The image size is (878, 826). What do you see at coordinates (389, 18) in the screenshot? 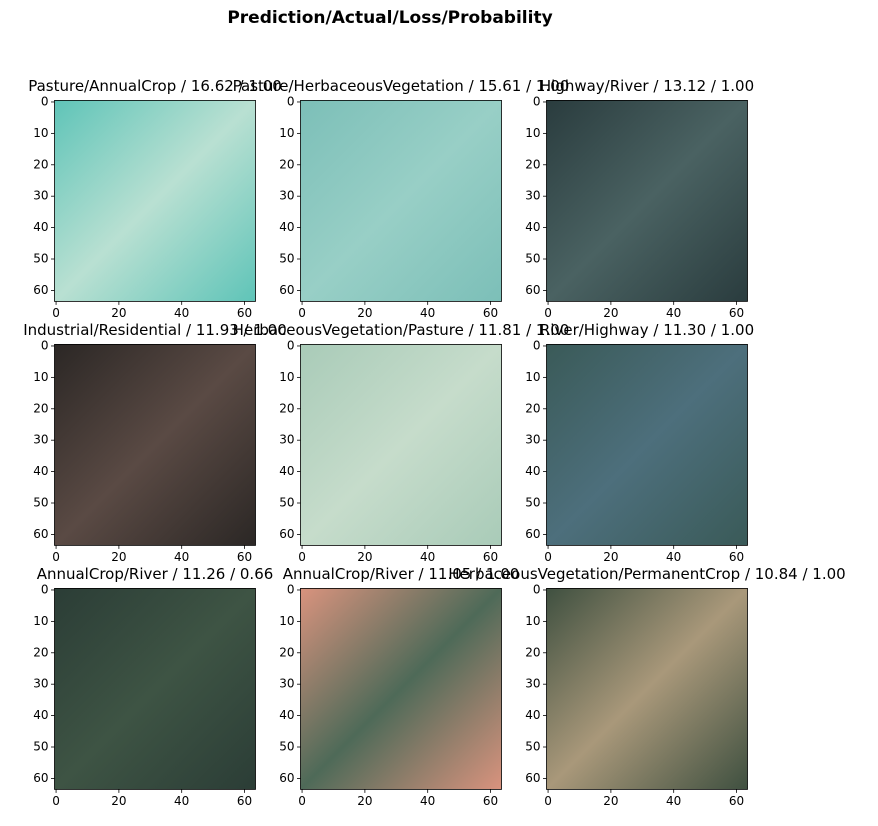
I see `figure-title: Prediction/Actual/Loss/Probability` at bounding box center [389, 18].